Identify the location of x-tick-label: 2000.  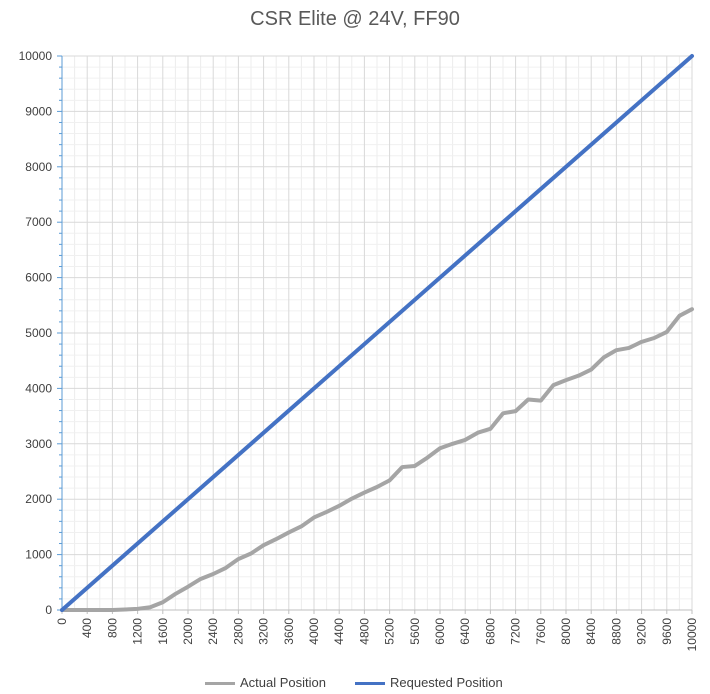
(188, 631).